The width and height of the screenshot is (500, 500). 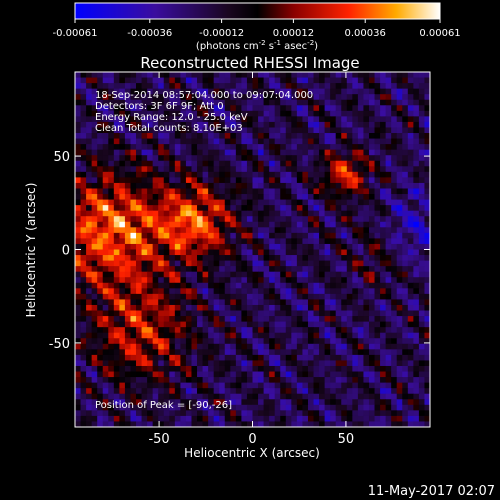 What do you see at coordinates (169, 128) in the screenshot?
I see `info-line: Clean Total counts: 8.10E+03` at bounding box center [169, 128].